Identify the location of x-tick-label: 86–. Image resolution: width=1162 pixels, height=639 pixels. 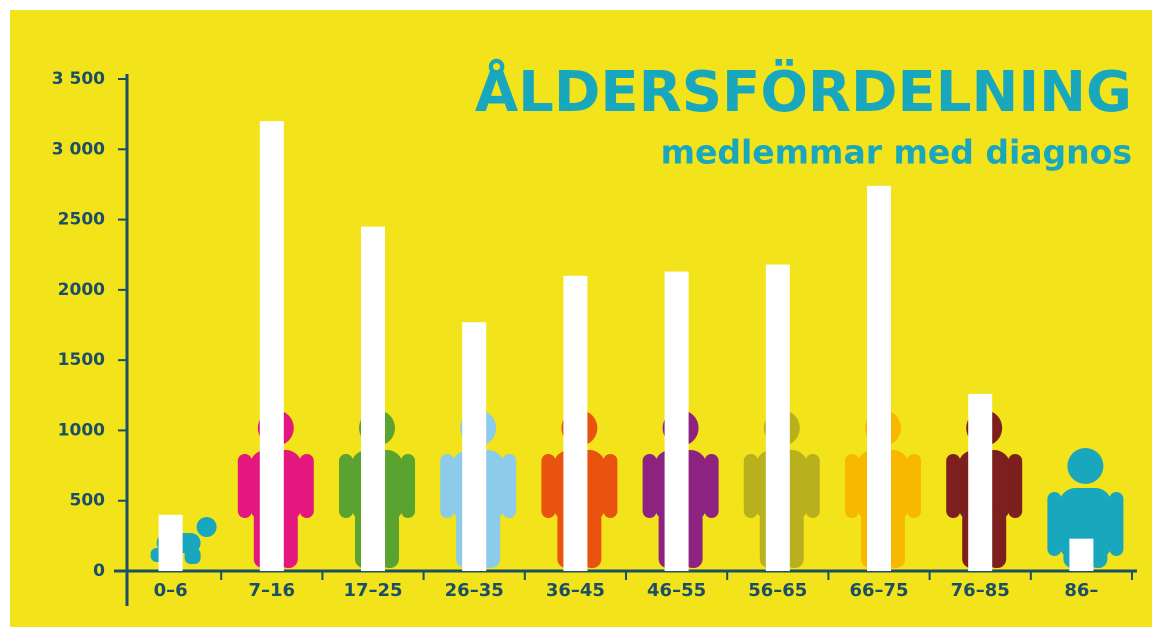
(1081, 590).